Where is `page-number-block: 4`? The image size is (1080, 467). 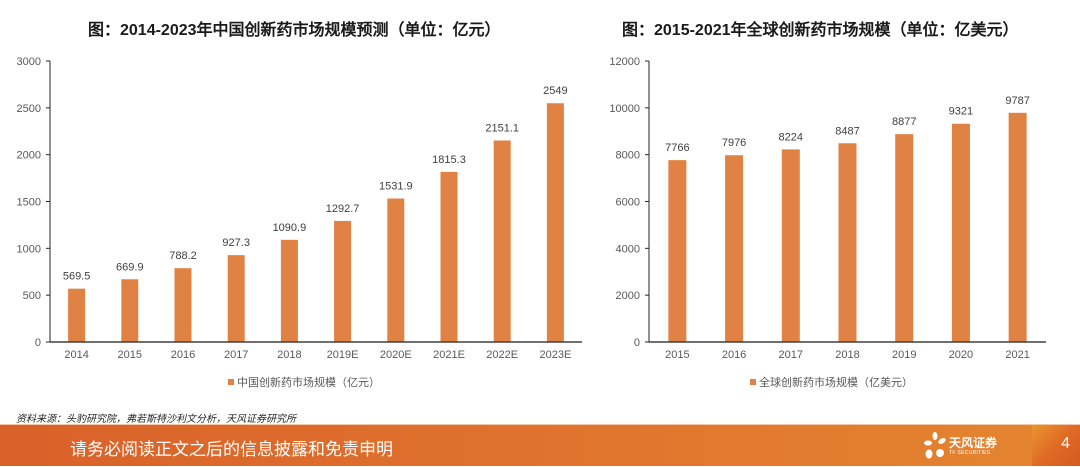
page-number-block: 4 is located at coordinates (1056, 445).